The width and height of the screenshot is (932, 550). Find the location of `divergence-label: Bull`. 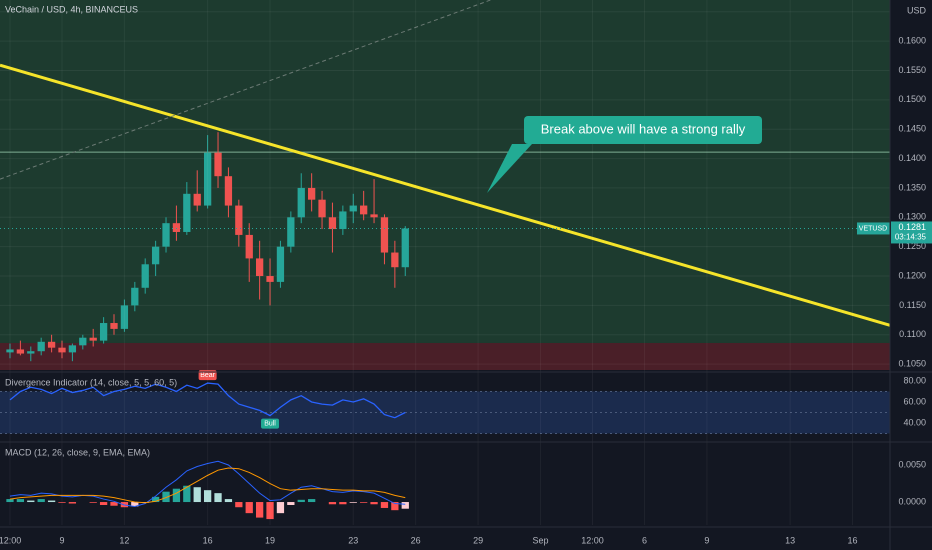

divergence-label: Bull is located at coordinates (270, 423).